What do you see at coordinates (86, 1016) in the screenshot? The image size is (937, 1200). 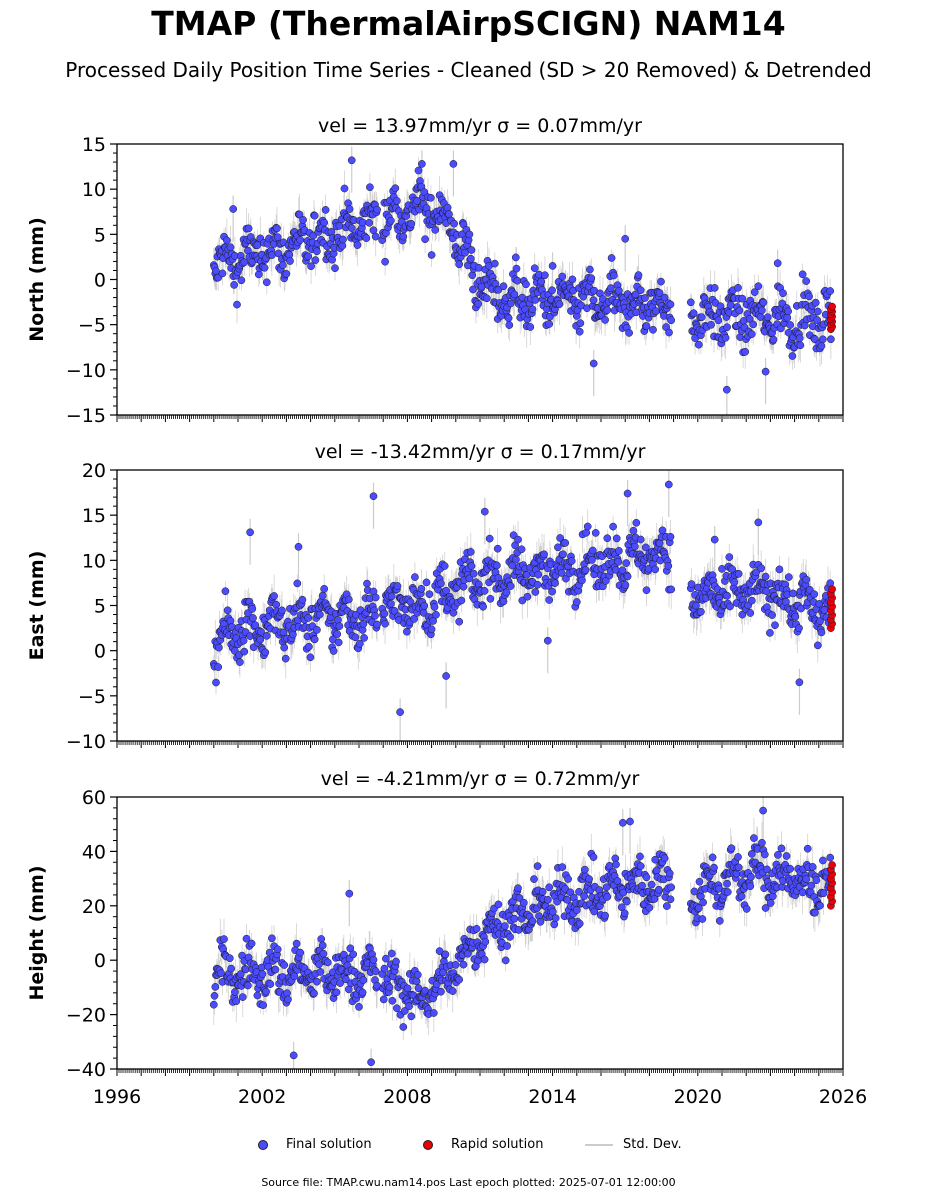 I see `y-tick-label: −20` at bounding box center [86, 1016].